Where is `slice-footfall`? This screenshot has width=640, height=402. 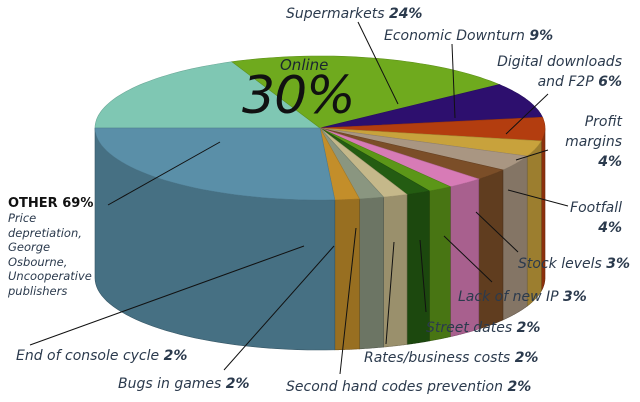
slice-footfall is located at coordinates (423, 149).